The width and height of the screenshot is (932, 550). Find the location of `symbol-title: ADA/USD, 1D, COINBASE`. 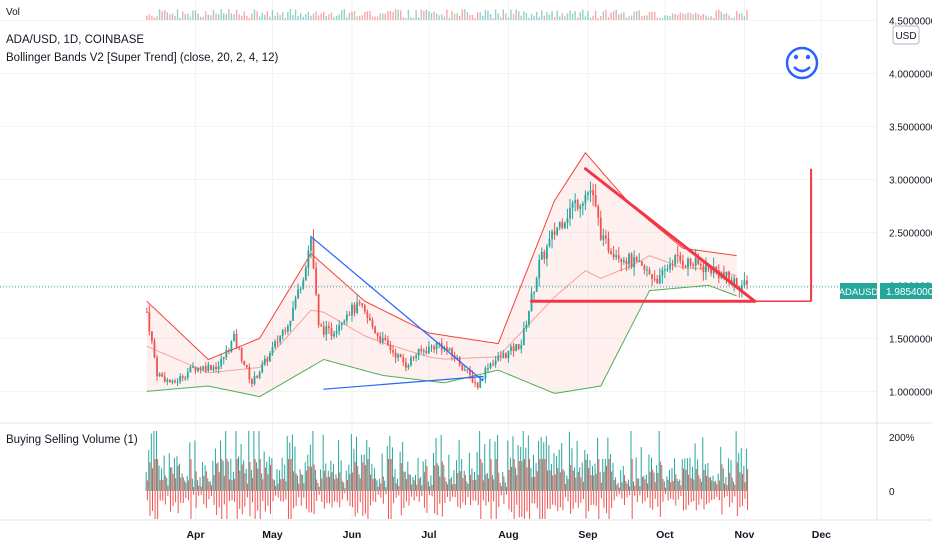

symbol-title: ADA/USD, 1D, COINBASE is located at coordinates (75, 40).